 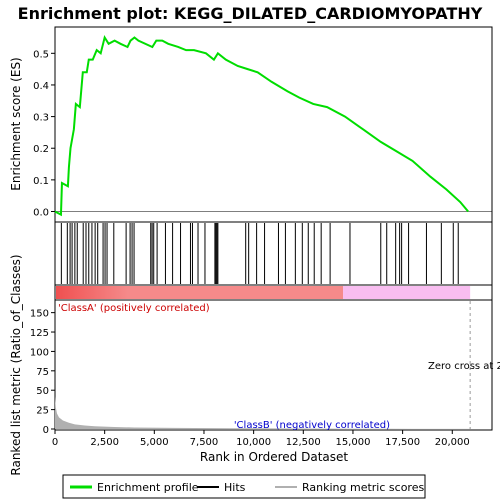 What do you see at coordinates (402, 442) in the screenshot?
I see `x-tick-label: 17,500` at bounding box center [402, 442].